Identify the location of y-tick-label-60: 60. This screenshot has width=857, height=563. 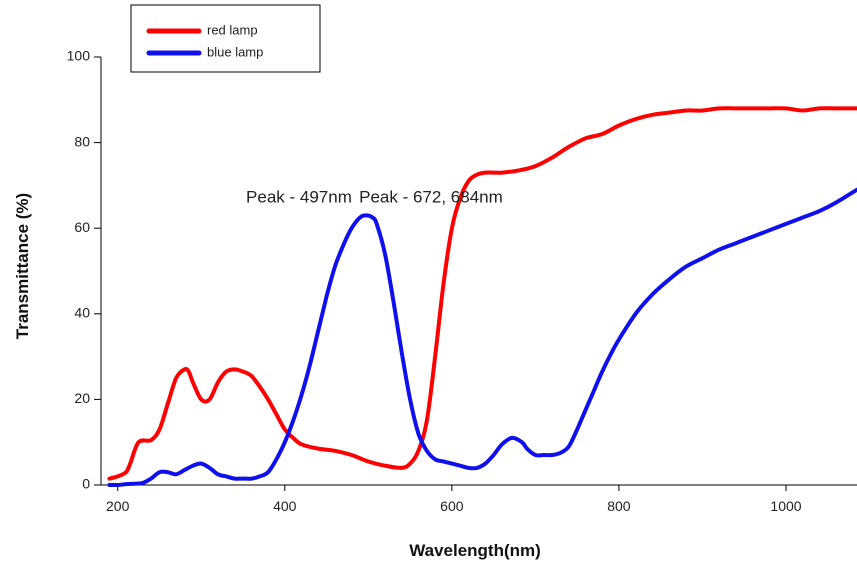
(82, 227).